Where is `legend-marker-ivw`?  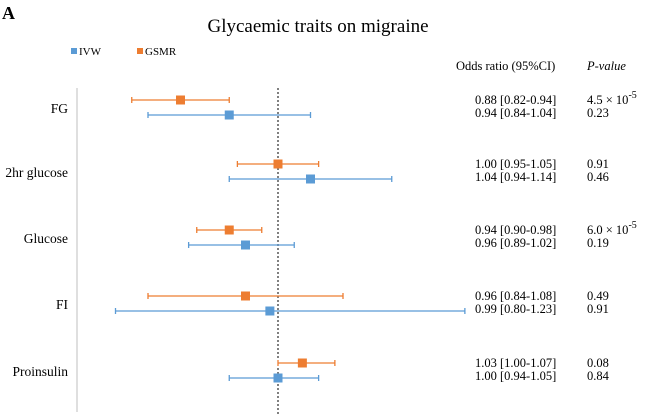
legend-marker-ivw is located at coordinates (74, 51).